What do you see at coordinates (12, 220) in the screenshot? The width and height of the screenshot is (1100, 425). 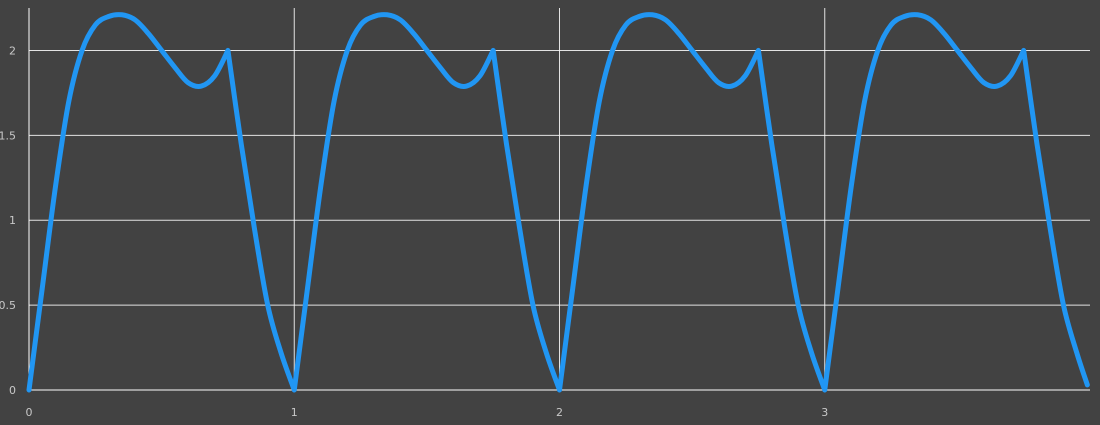 I see `y-tick-label: 1` at bounding box center [12, 220].